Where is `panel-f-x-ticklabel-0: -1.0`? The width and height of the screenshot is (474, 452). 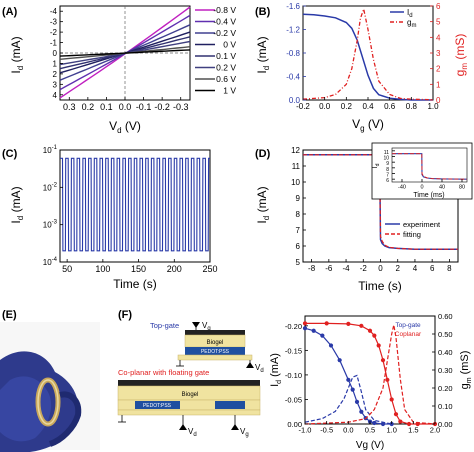 panel-f-x-ticklabel-0: -1.0 is located at coordinates (305, 430).